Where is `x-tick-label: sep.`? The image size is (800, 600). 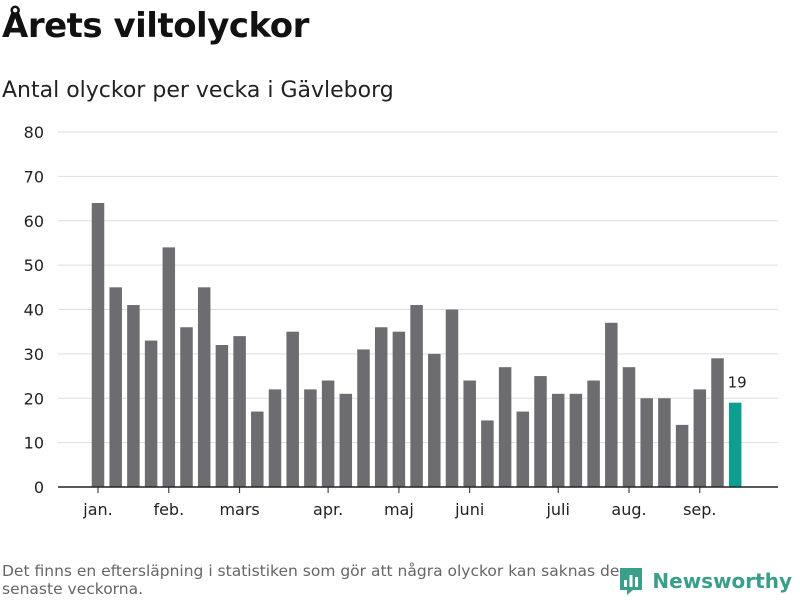 x-tick-label: sep. is located at coordinates (699, 509).